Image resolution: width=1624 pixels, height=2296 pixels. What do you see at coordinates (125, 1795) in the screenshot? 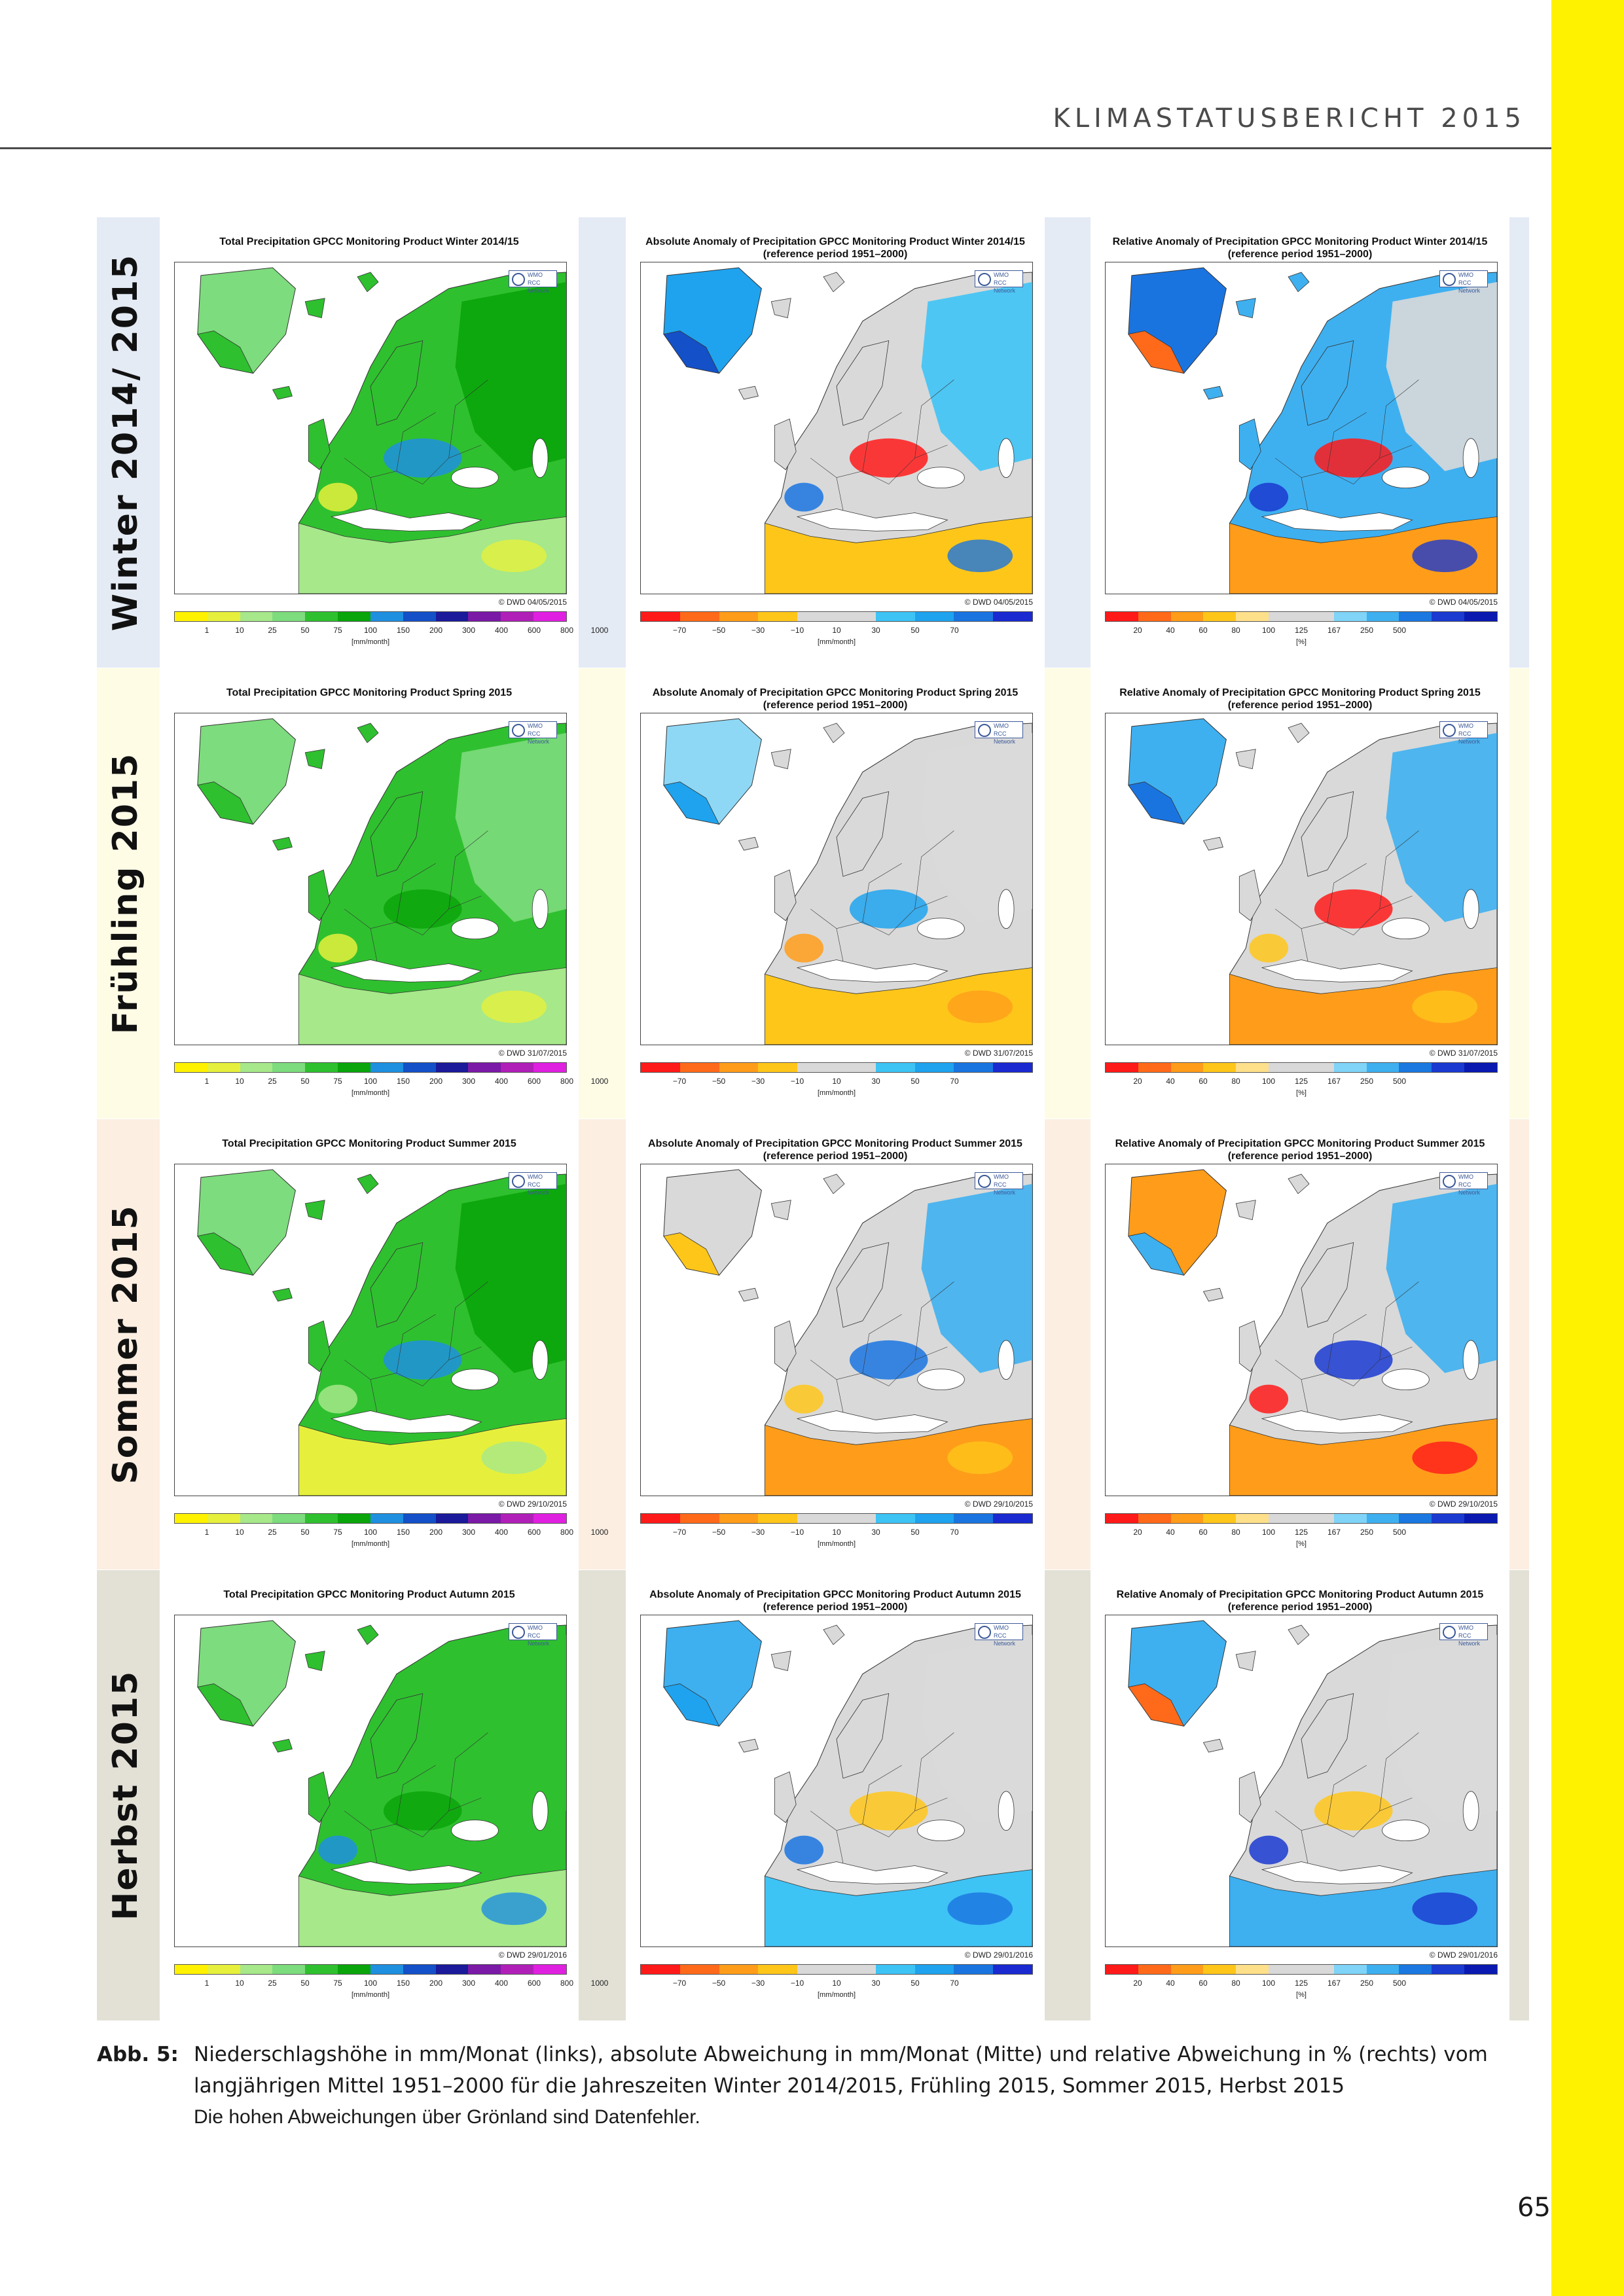
I see `season-label: Herbst 2015` at bounding box center [125, 1795].